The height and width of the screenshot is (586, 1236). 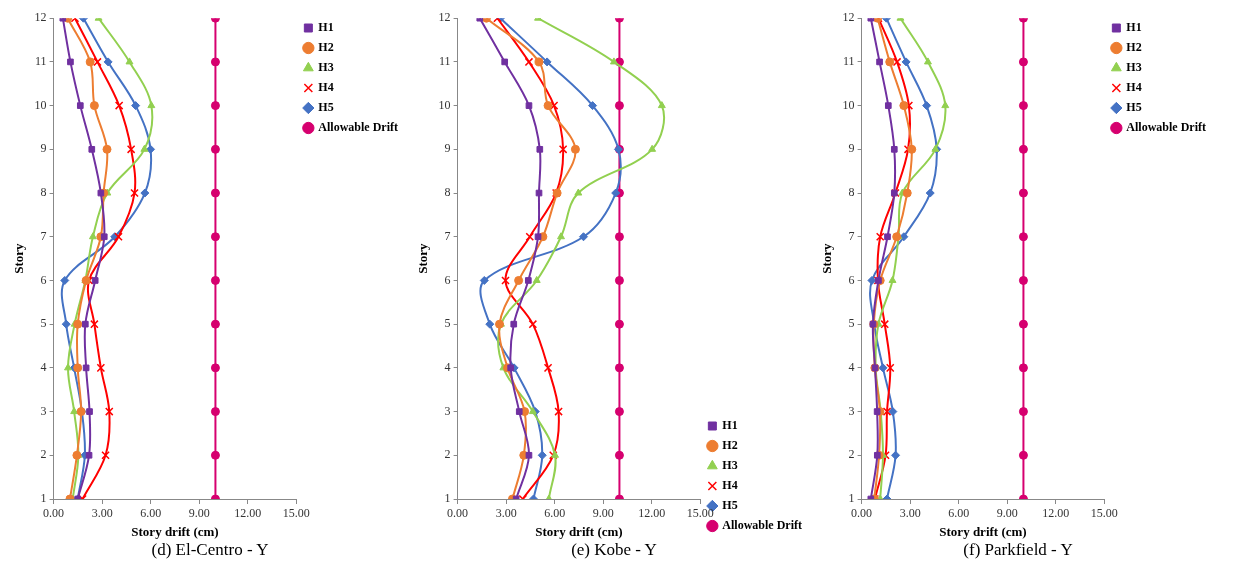 What do you see at coordinates (614, 550) in the screenshot?
I see `text: (e) Kobe - Y` at bounding box center [614, 550].